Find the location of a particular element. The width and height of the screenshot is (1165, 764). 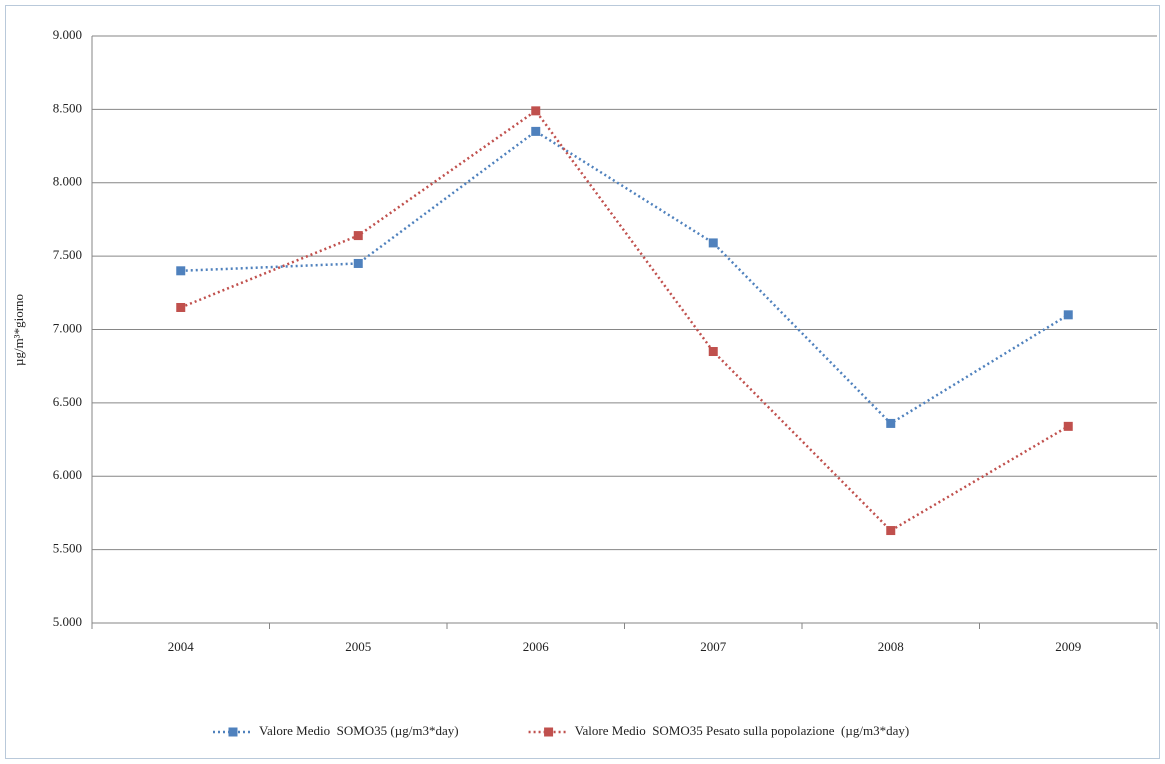

legend-label: Valore Medio SOMO35 (µg/m3*day) is located at coordinates (359, 730).